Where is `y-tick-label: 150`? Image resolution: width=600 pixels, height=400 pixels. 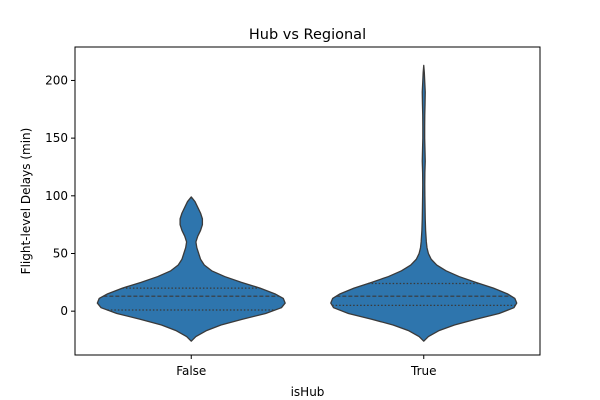
y-tick-label: 150 is located at coordinates (56, 138).